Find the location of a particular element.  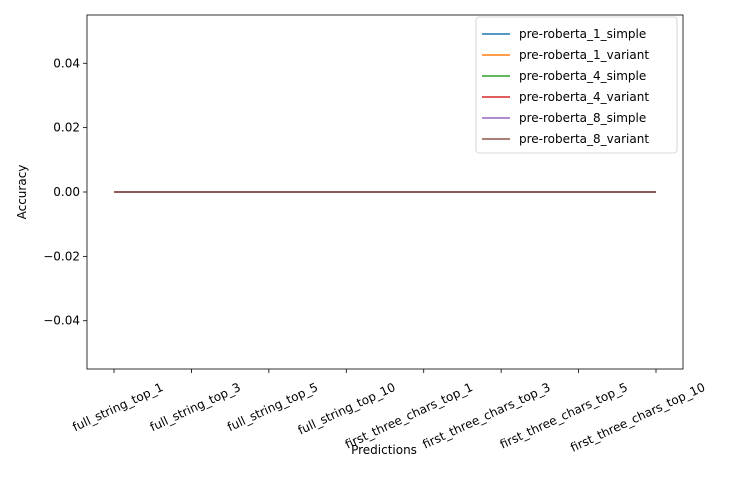

x-tick-label: first_three_chars_top_3 is located at coordinates (486, 416).